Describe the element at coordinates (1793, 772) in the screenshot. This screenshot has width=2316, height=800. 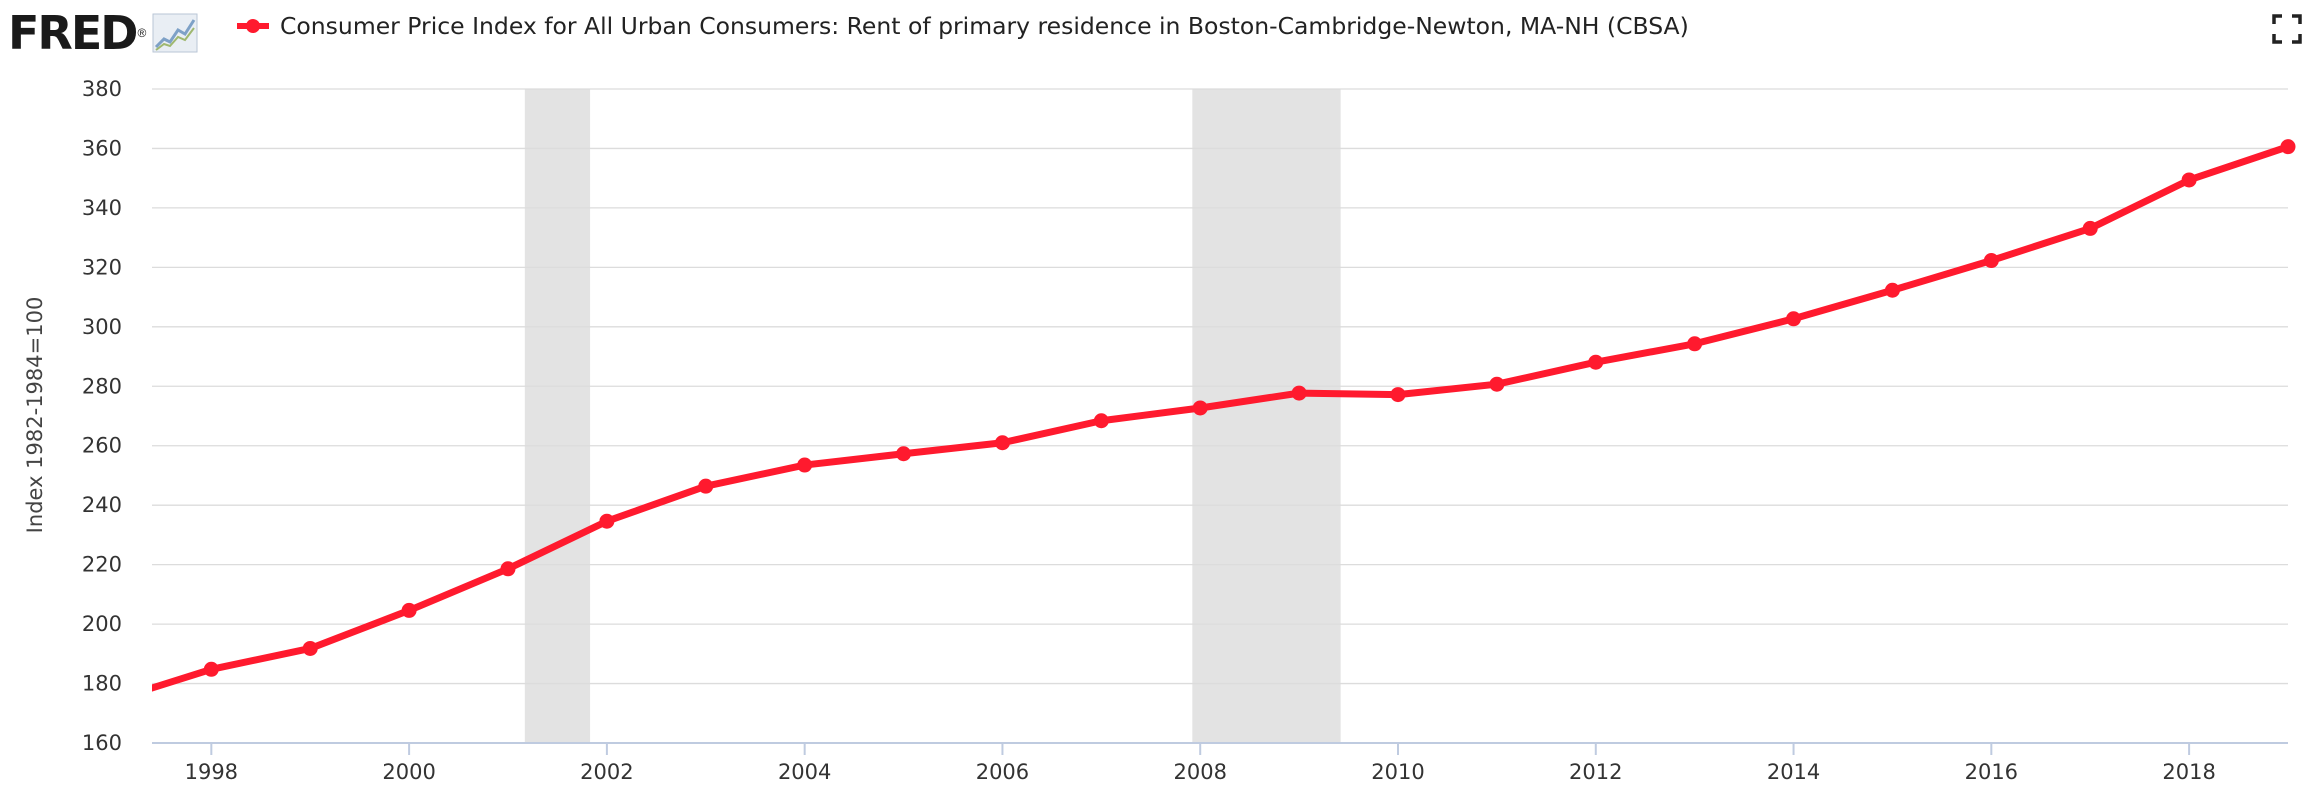
I see `x-tick-label-2014: 2014` at that location.